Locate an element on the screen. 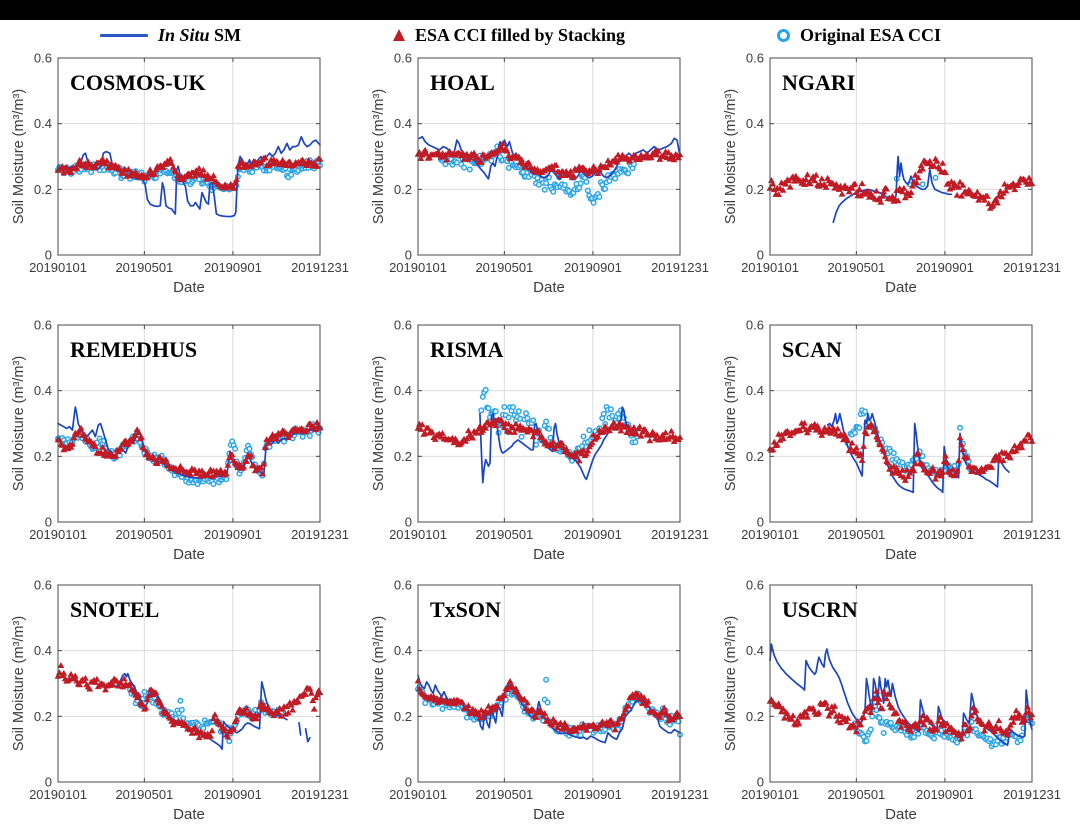  legend-label-italic-part: In Situ is located at coordinates (184, 34).